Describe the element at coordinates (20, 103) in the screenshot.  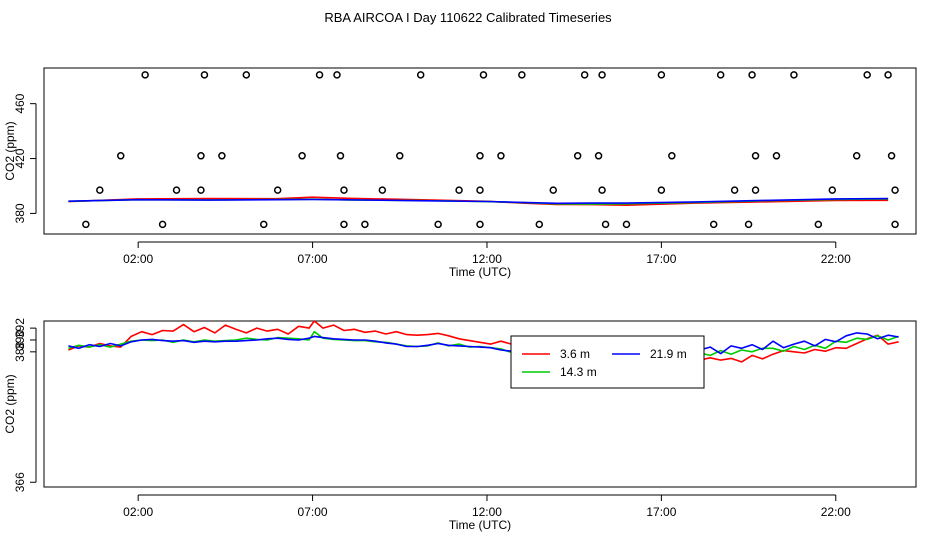
I see `y-tick-label: 460` at that location.